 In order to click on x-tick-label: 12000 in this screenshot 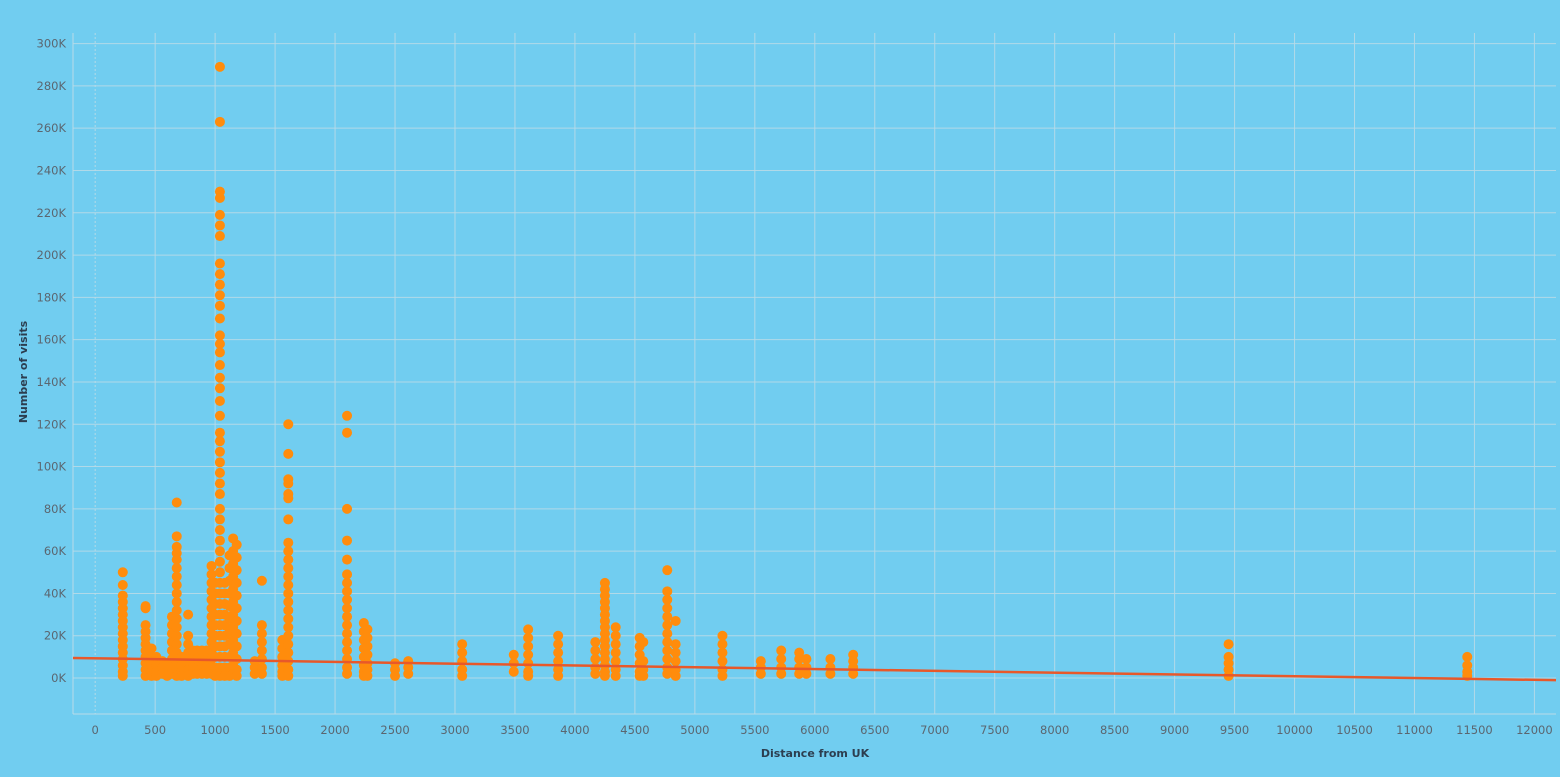, I will do `click(1534, 730)`.